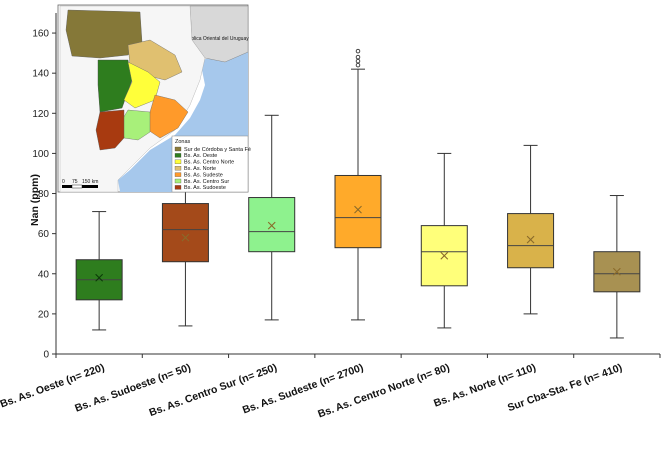 This screenshot has width=670, height=452. Describe the element at coordinates (206, 182) in the screenshot. I see `inset-legend-label: Bs. As. Centro Sur` at that location.